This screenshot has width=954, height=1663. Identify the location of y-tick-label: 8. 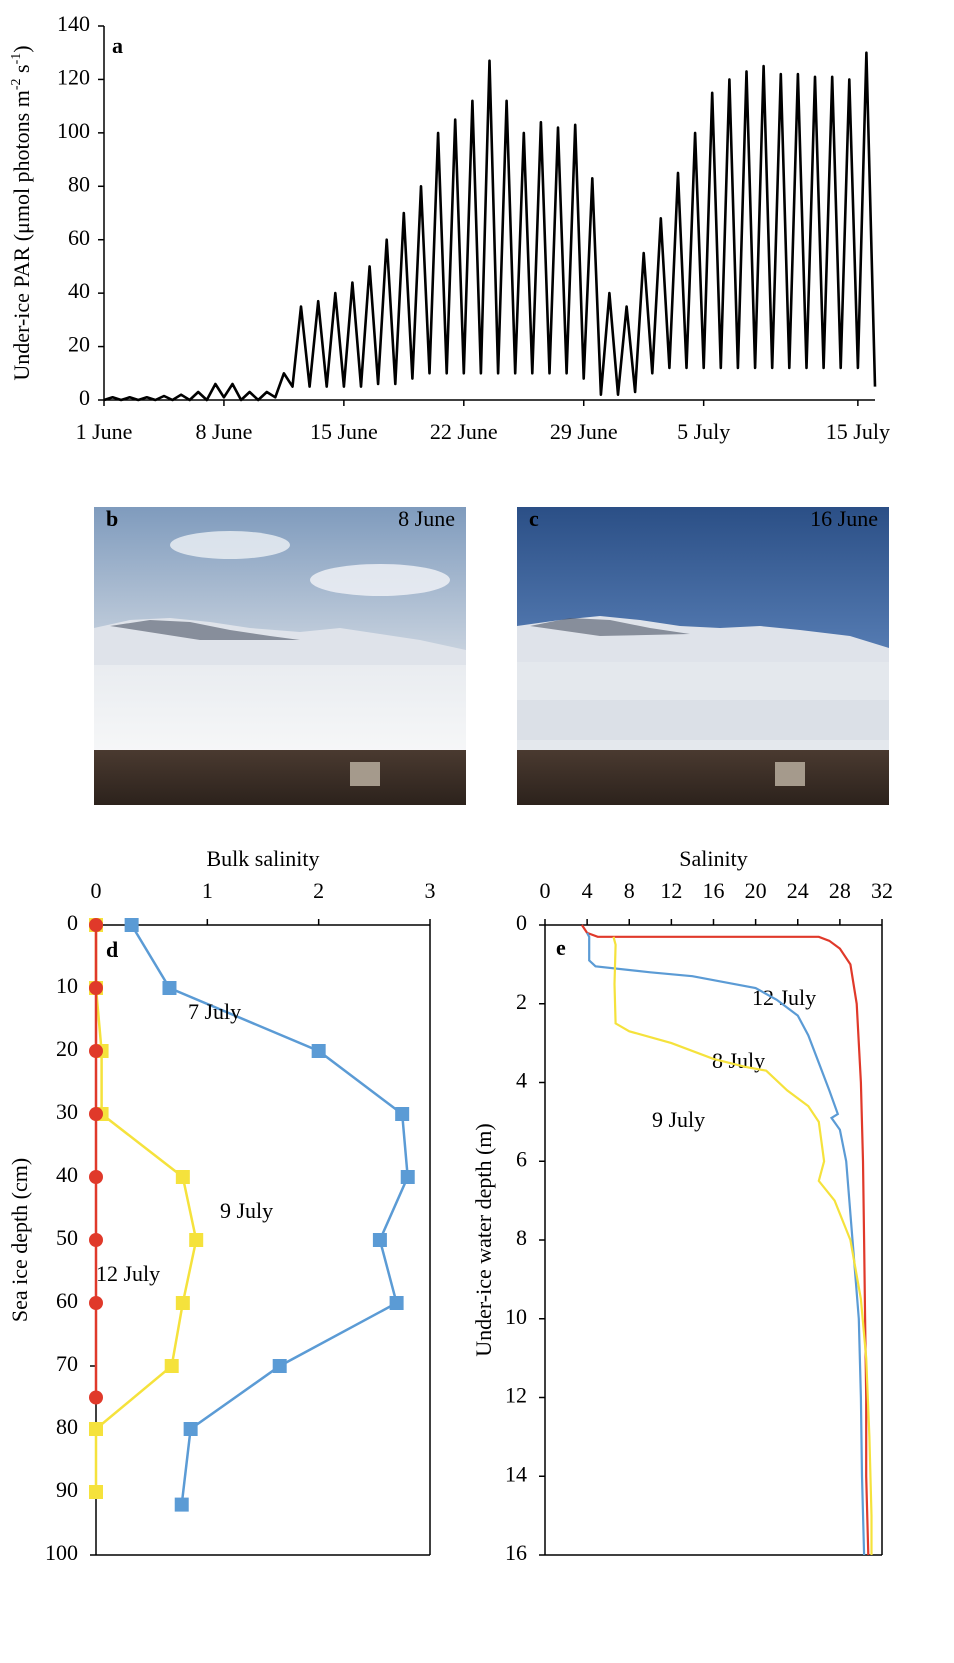
(521, 1237).